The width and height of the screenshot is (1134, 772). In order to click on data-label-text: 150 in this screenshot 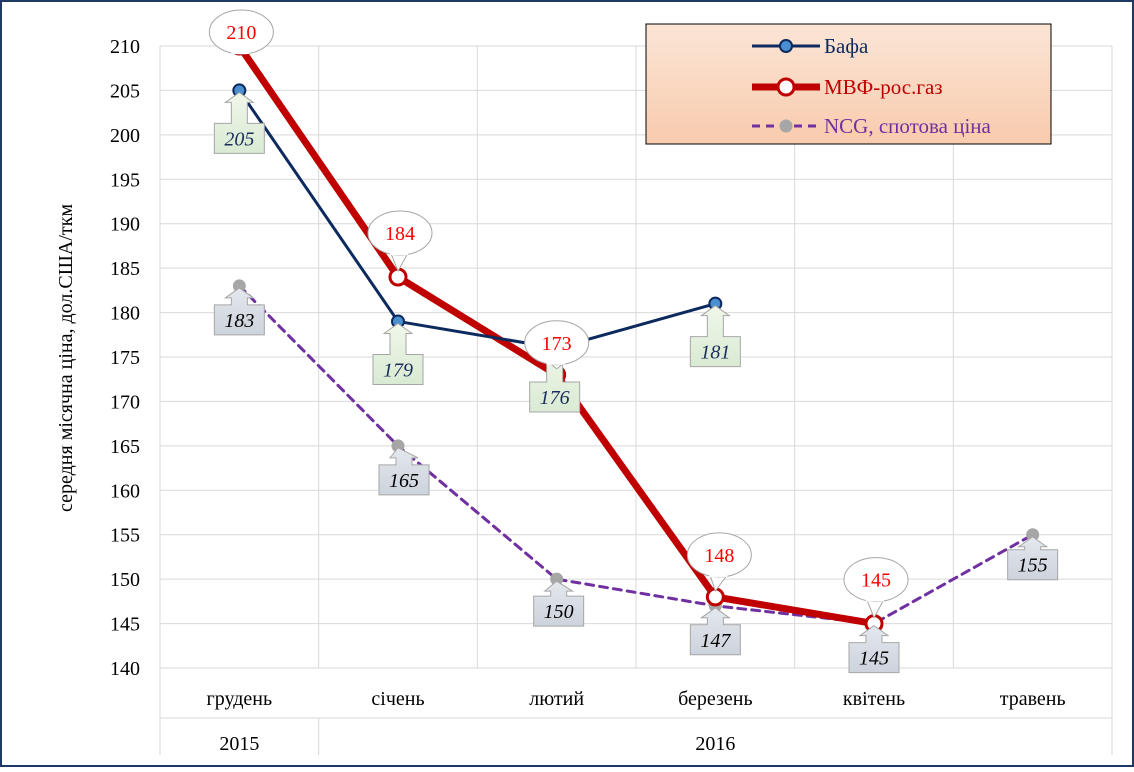, I will do `click(559, 612)`.